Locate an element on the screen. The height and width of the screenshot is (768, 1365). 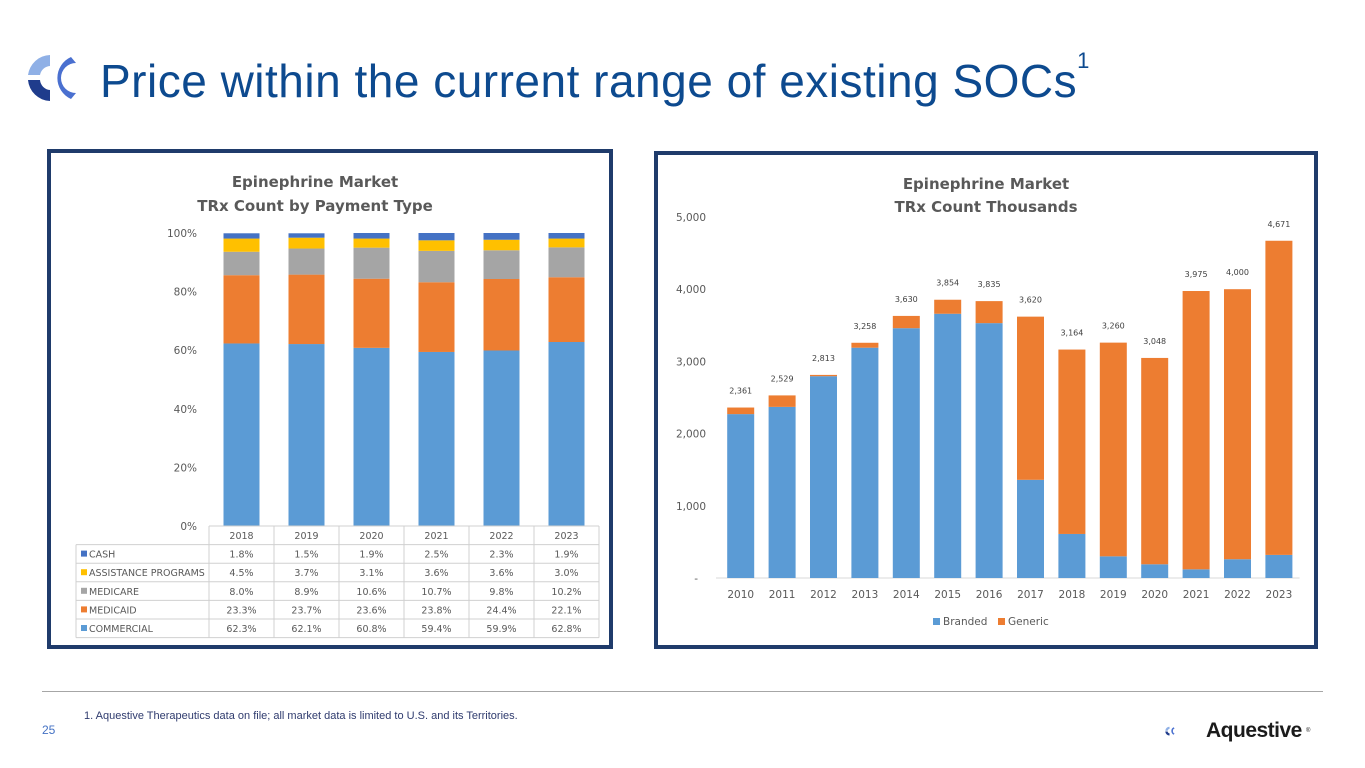
bar-segment-cash is located at coordinates (501, 236).